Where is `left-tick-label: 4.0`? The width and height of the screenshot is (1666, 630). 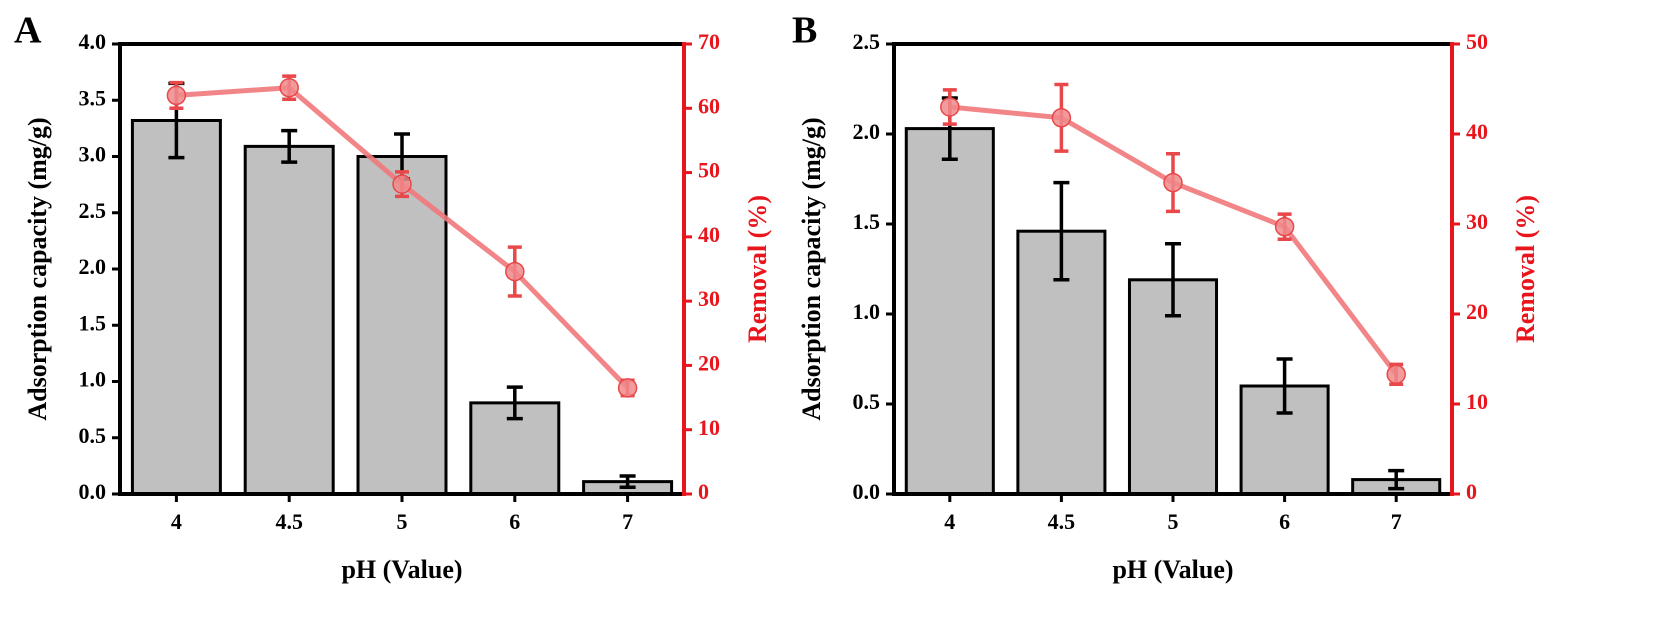 left-tick-label: 4.0 is located at coordinates (93, 41).